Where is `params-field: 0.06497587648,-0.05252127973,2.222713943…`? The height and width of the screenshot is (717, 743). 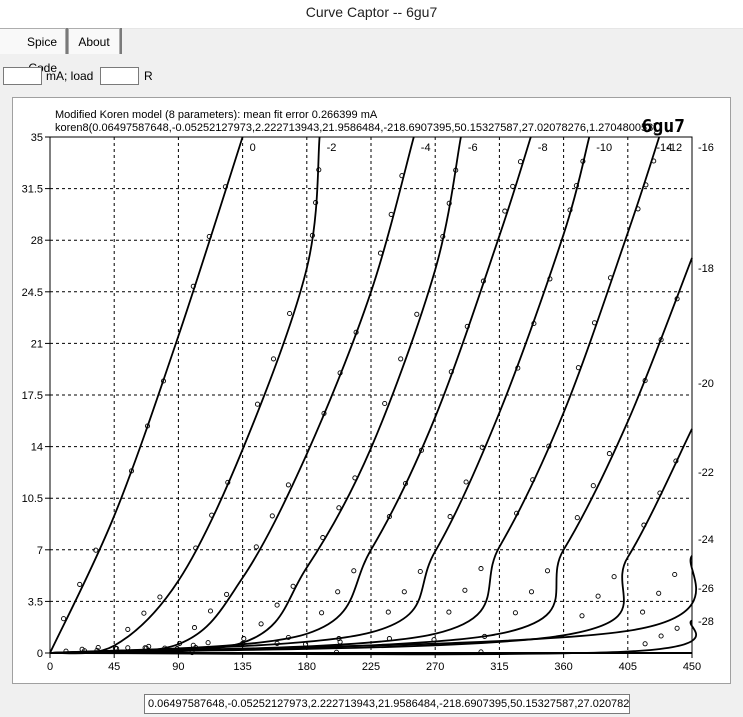 params-field: 0.06497587648,-0.05252127973,2.222713943… is located at coordinates (387, 704).